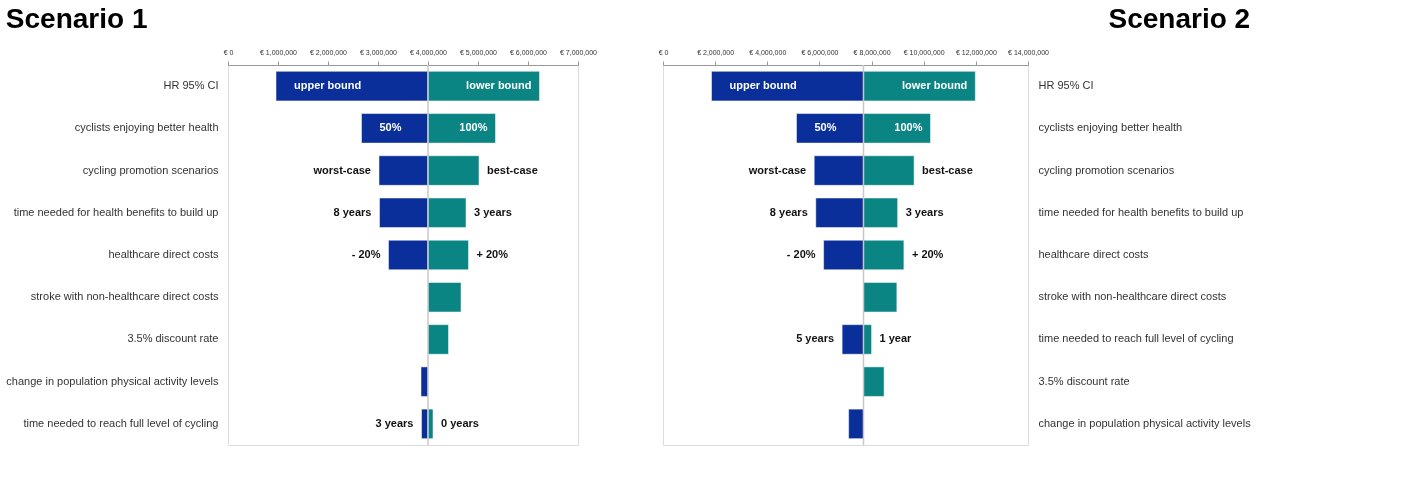  What do you see at coordinates (896, 338) in the screenshot?
I see `annotation: 1 year` at bounding box center [896, 338].